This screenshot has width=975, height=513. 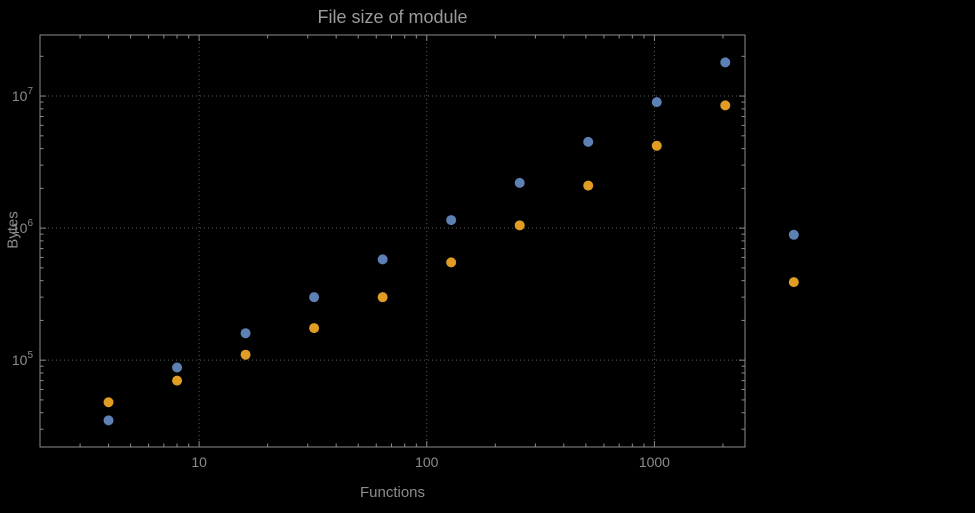 I want to click on x-tick-label: 10, so click(x=199, y=462).